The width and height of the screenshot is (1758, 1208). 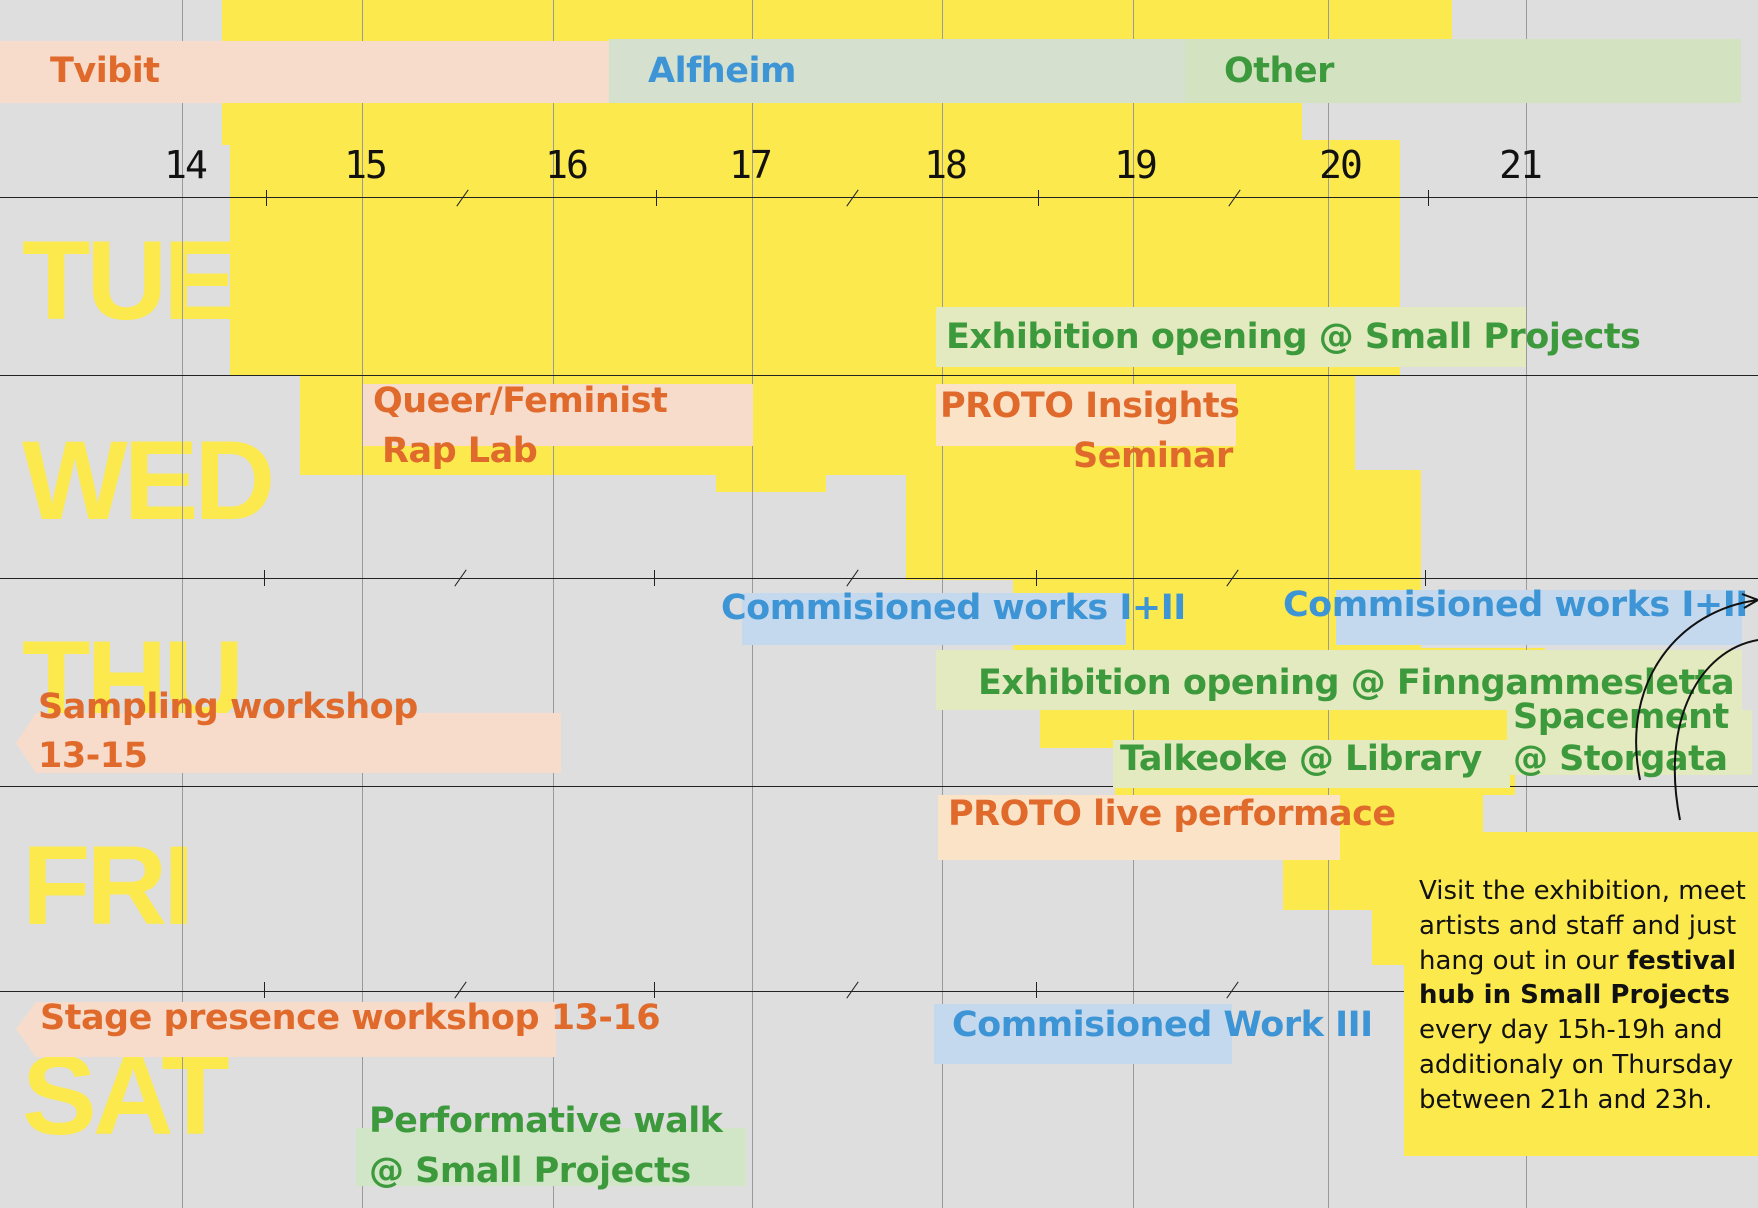 I want to click on event-wed-rap-lab-line2: Rap Lab, so click(x=460, y=451).